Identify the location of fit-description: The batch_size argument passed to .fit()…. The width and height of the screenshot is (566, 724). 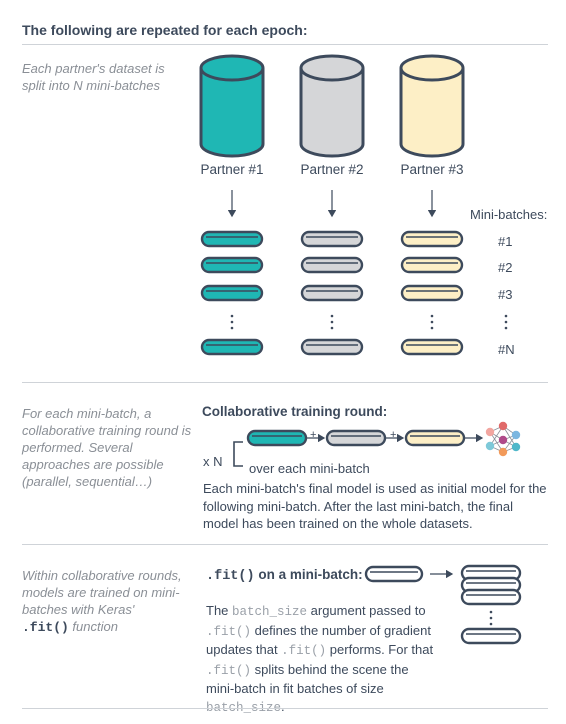
(320, 659).